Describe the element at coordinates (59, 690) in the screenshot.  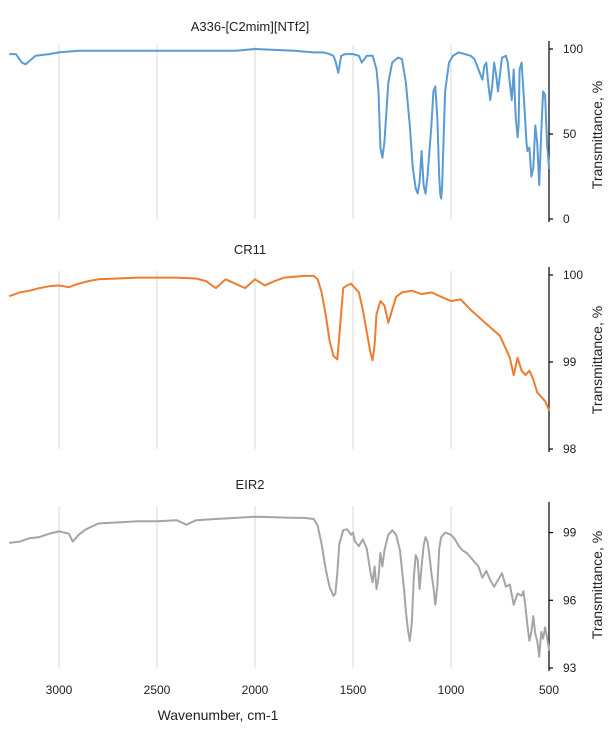
I see `x-tick-label: 3000` at that location.